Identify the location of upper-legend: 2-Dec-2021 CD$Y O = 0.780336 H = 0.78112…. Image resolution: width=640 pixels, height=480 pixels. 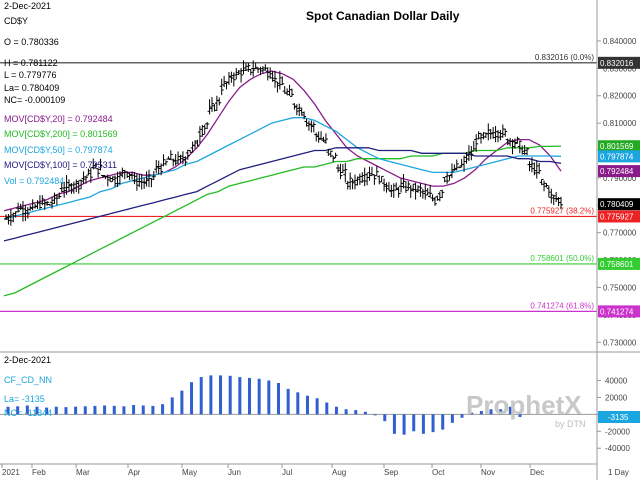
(61, 93).